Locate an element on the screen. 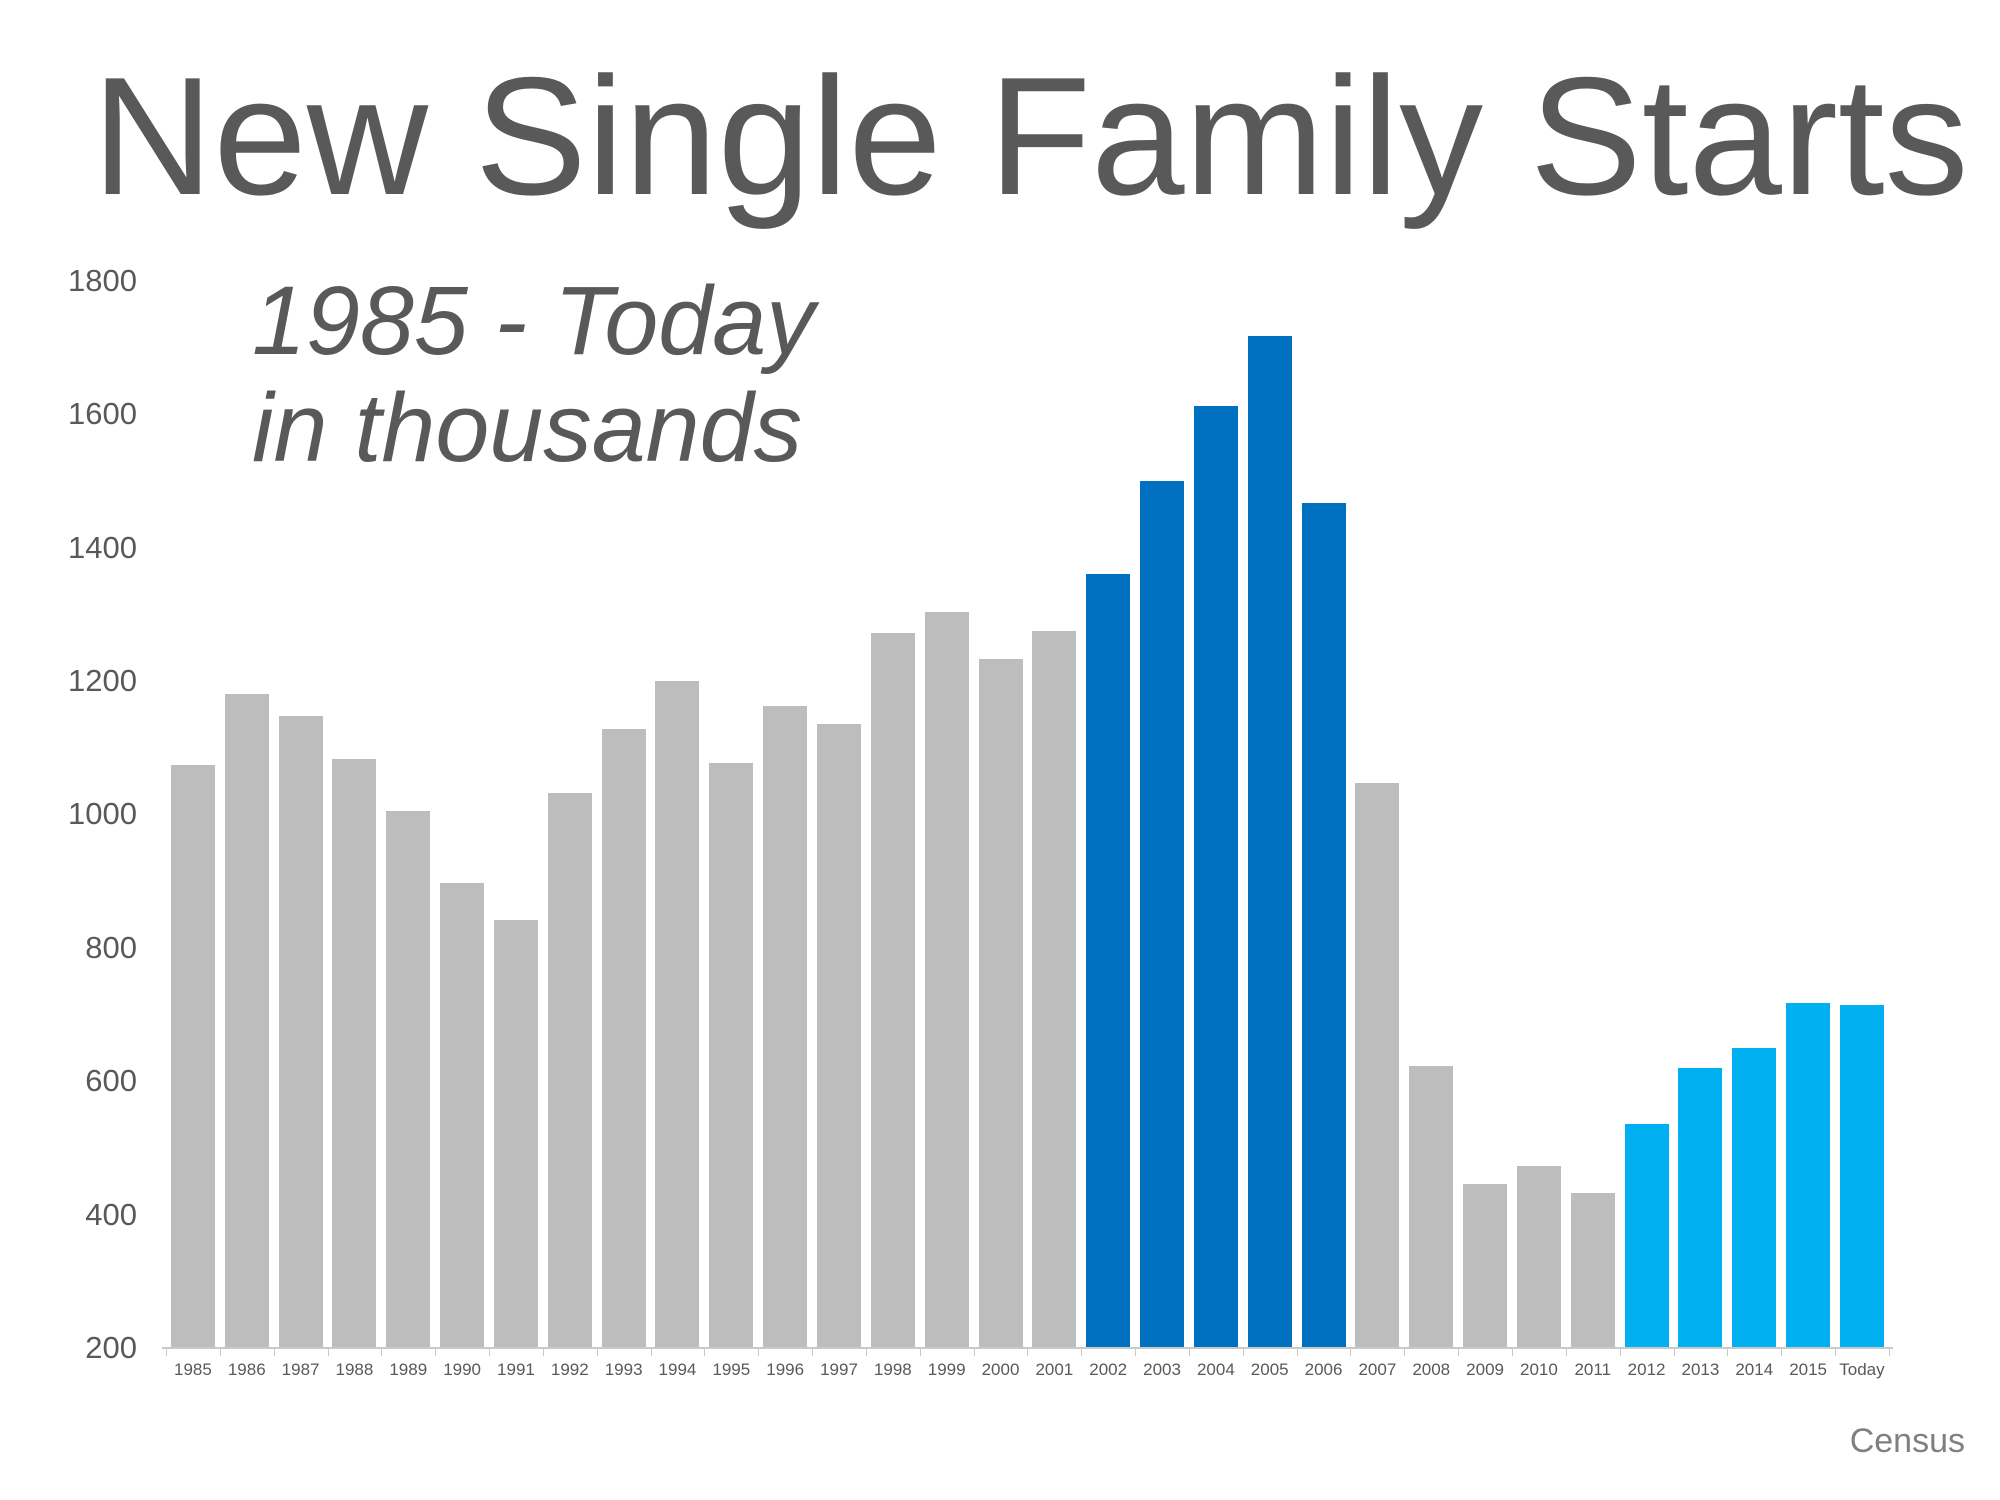  x-axis-label-1987: 1987 is located at coordinates (300, 1369).